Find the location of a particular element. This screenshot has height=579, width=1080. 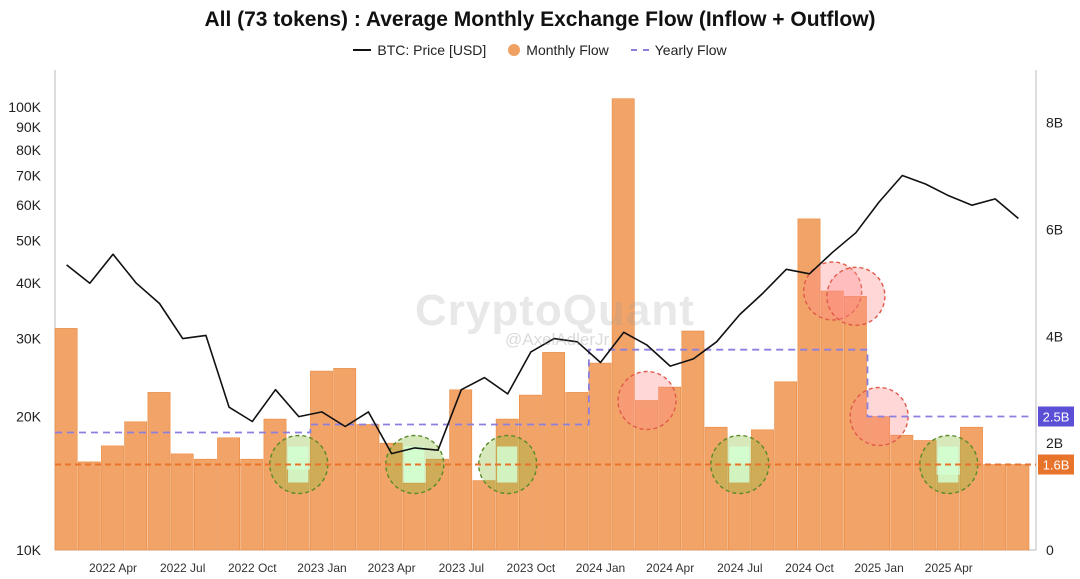

badge-2.5B is located at coordinates (1056, 416).